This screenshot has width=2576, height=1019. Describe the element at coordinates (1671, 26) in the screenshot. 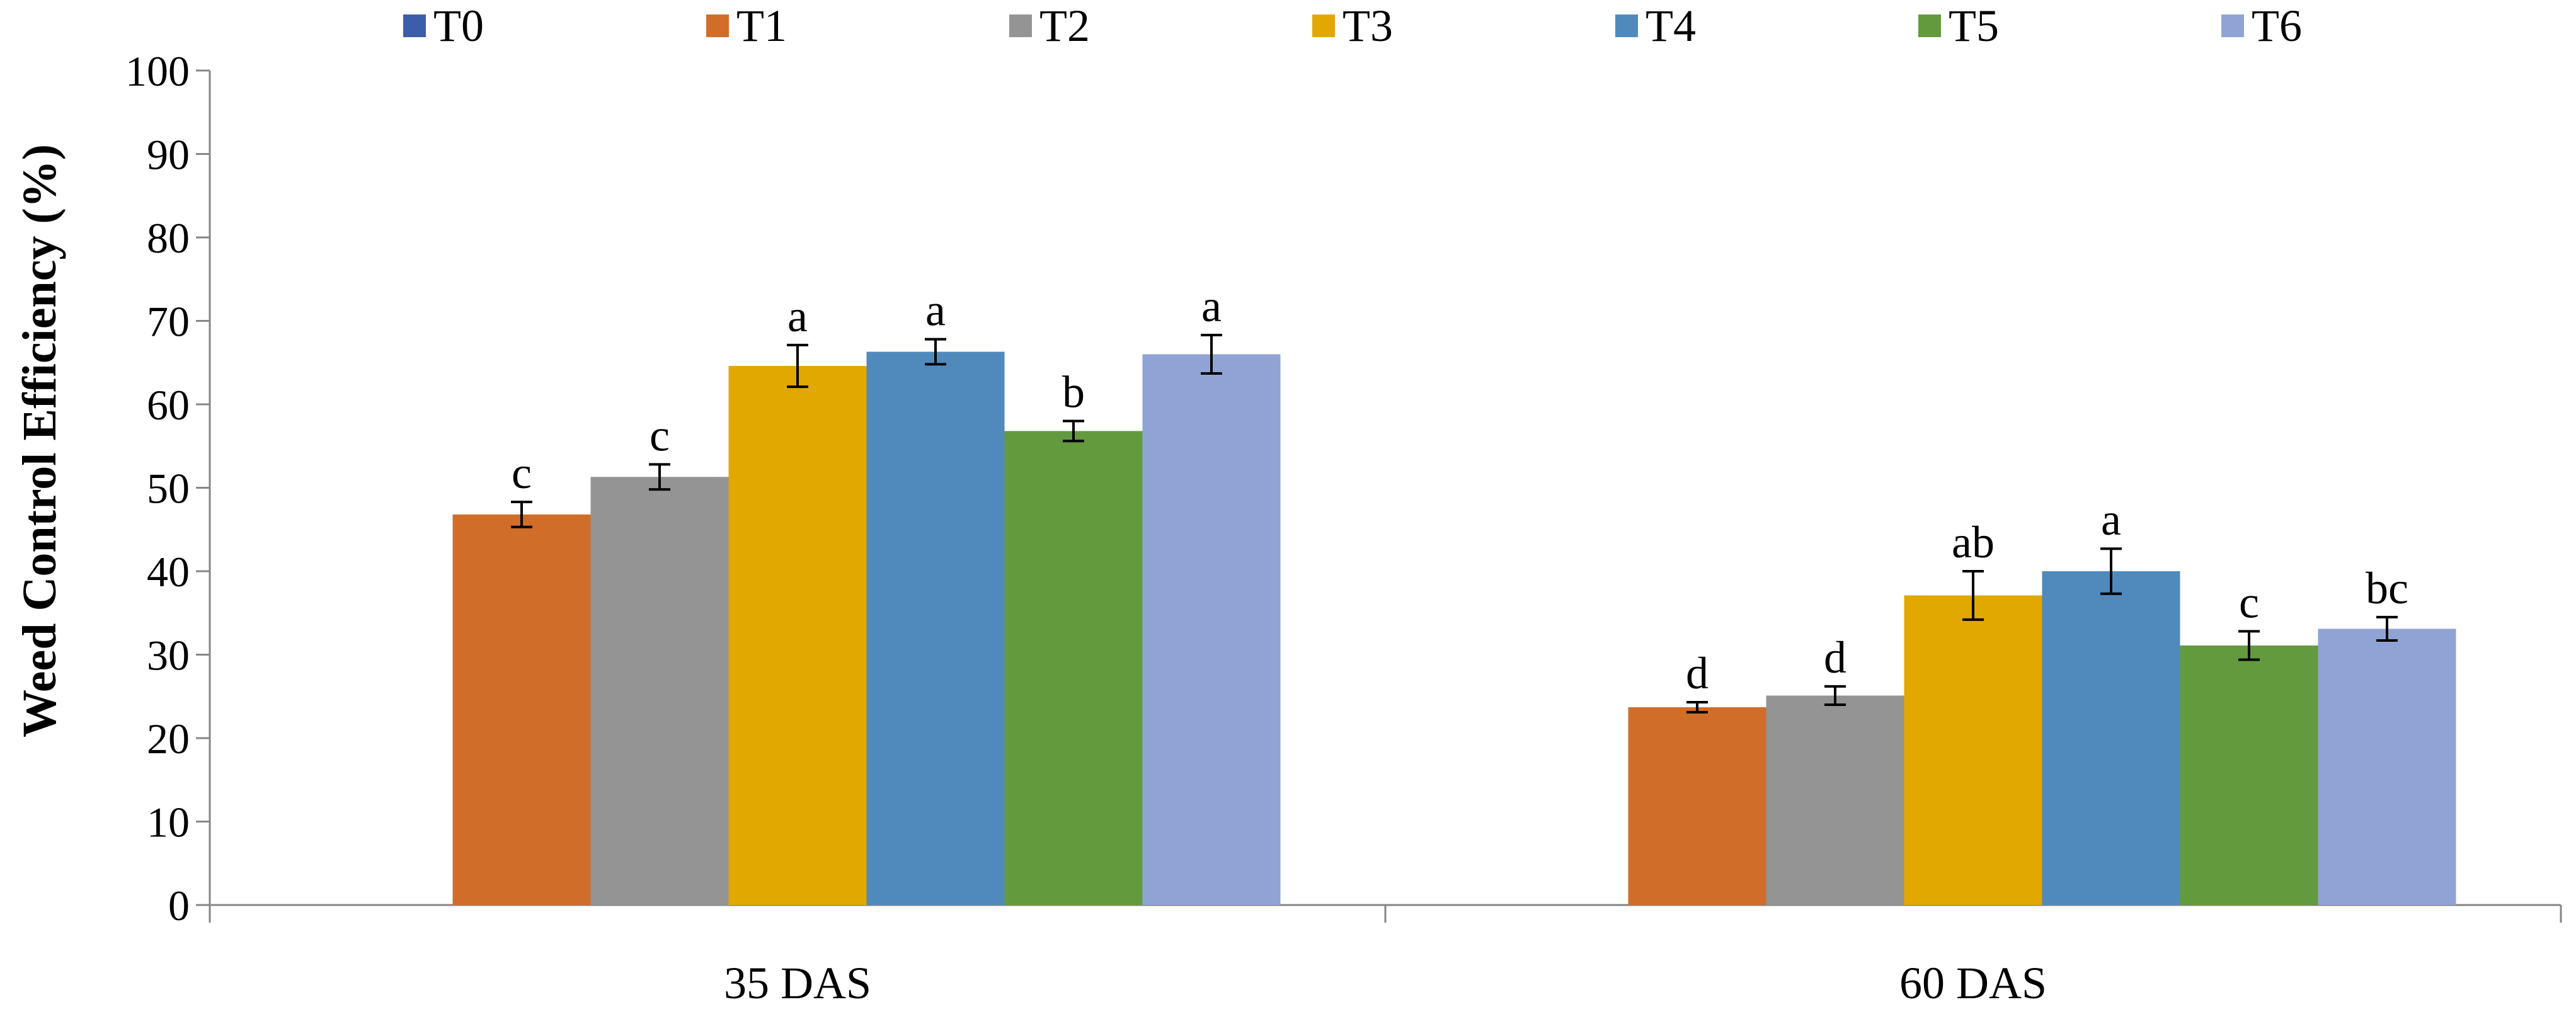

I see `legend-label-T4: T4` at that location.